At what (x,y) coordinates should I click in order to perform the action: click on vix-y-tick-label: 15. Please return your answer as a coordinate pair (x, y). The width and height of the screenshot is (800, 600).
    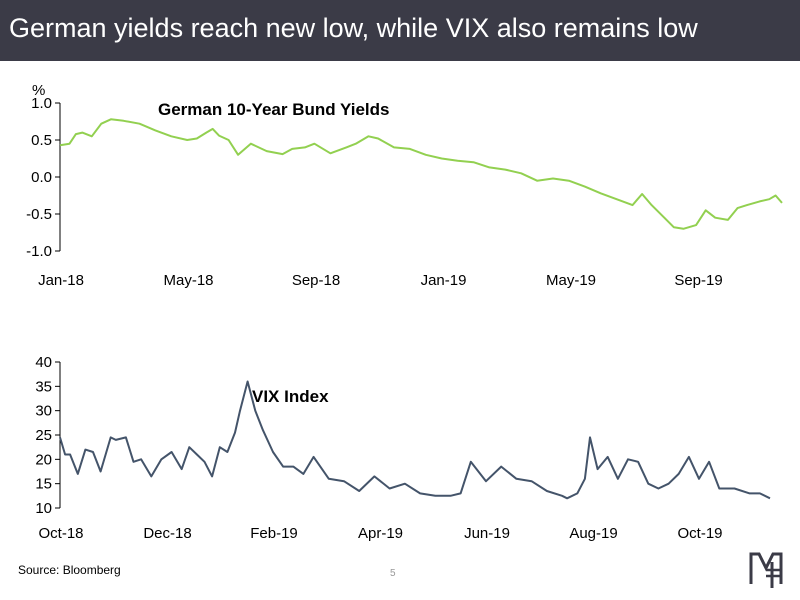
    Looking at the image, I should click on (43, 484).